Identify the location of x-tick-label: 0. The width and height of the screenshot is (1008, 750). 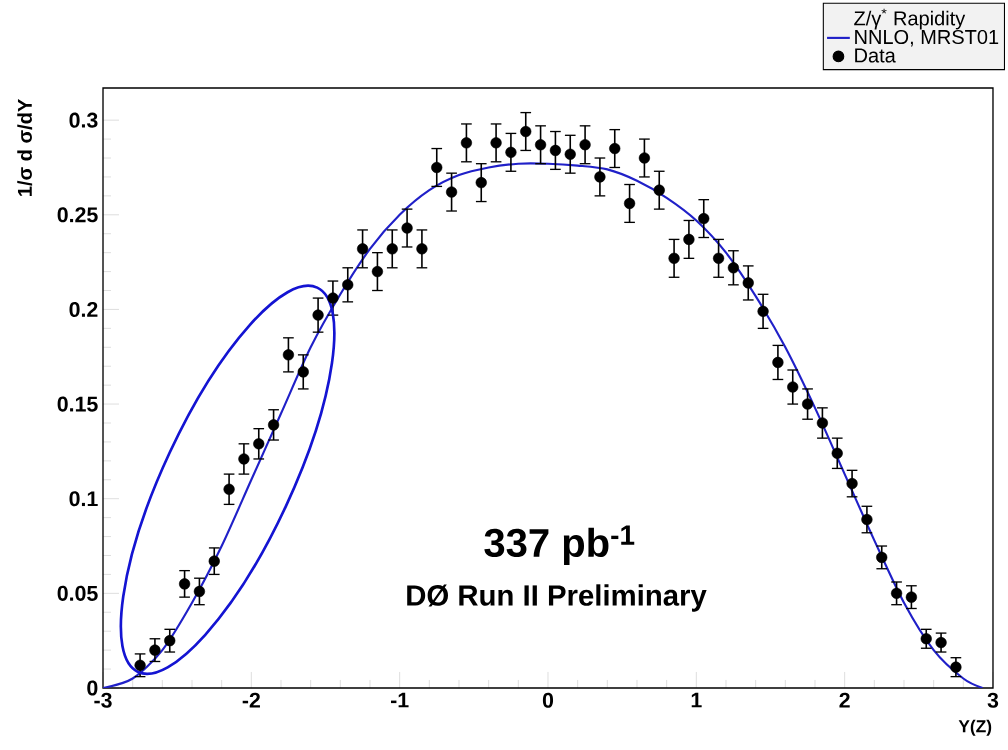
(548, 700).